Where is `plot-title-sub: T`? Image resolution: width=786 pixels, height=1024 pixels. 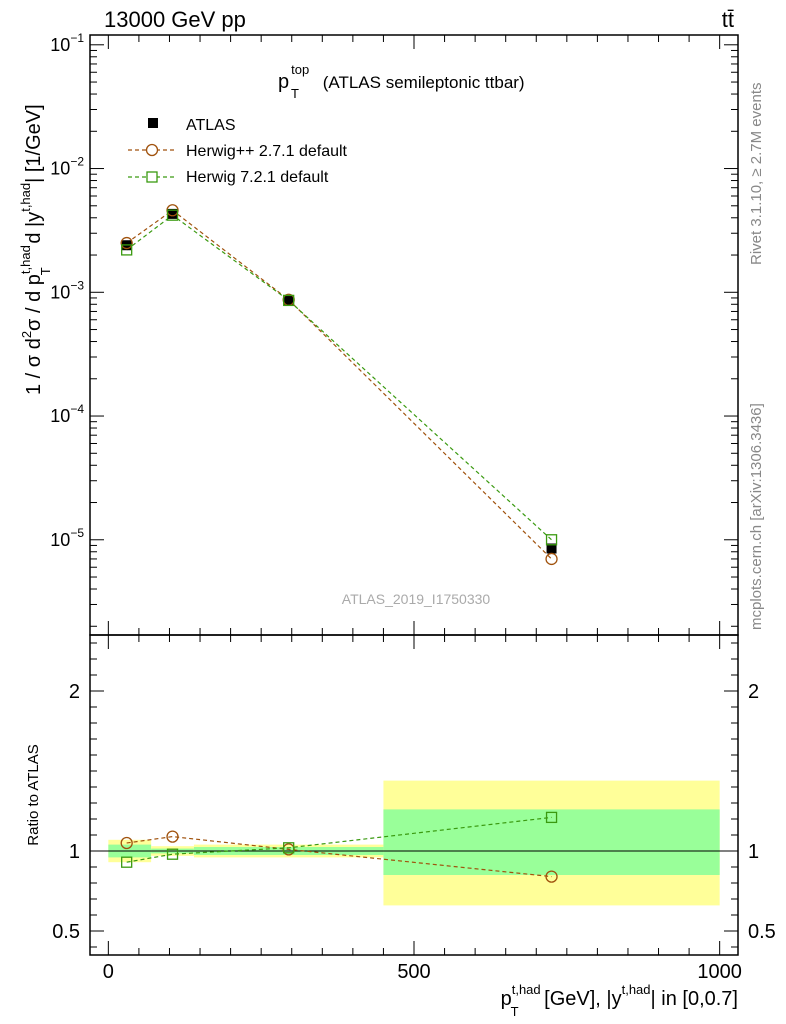
plot-title-sub: T is located at coordinates (295, 93).